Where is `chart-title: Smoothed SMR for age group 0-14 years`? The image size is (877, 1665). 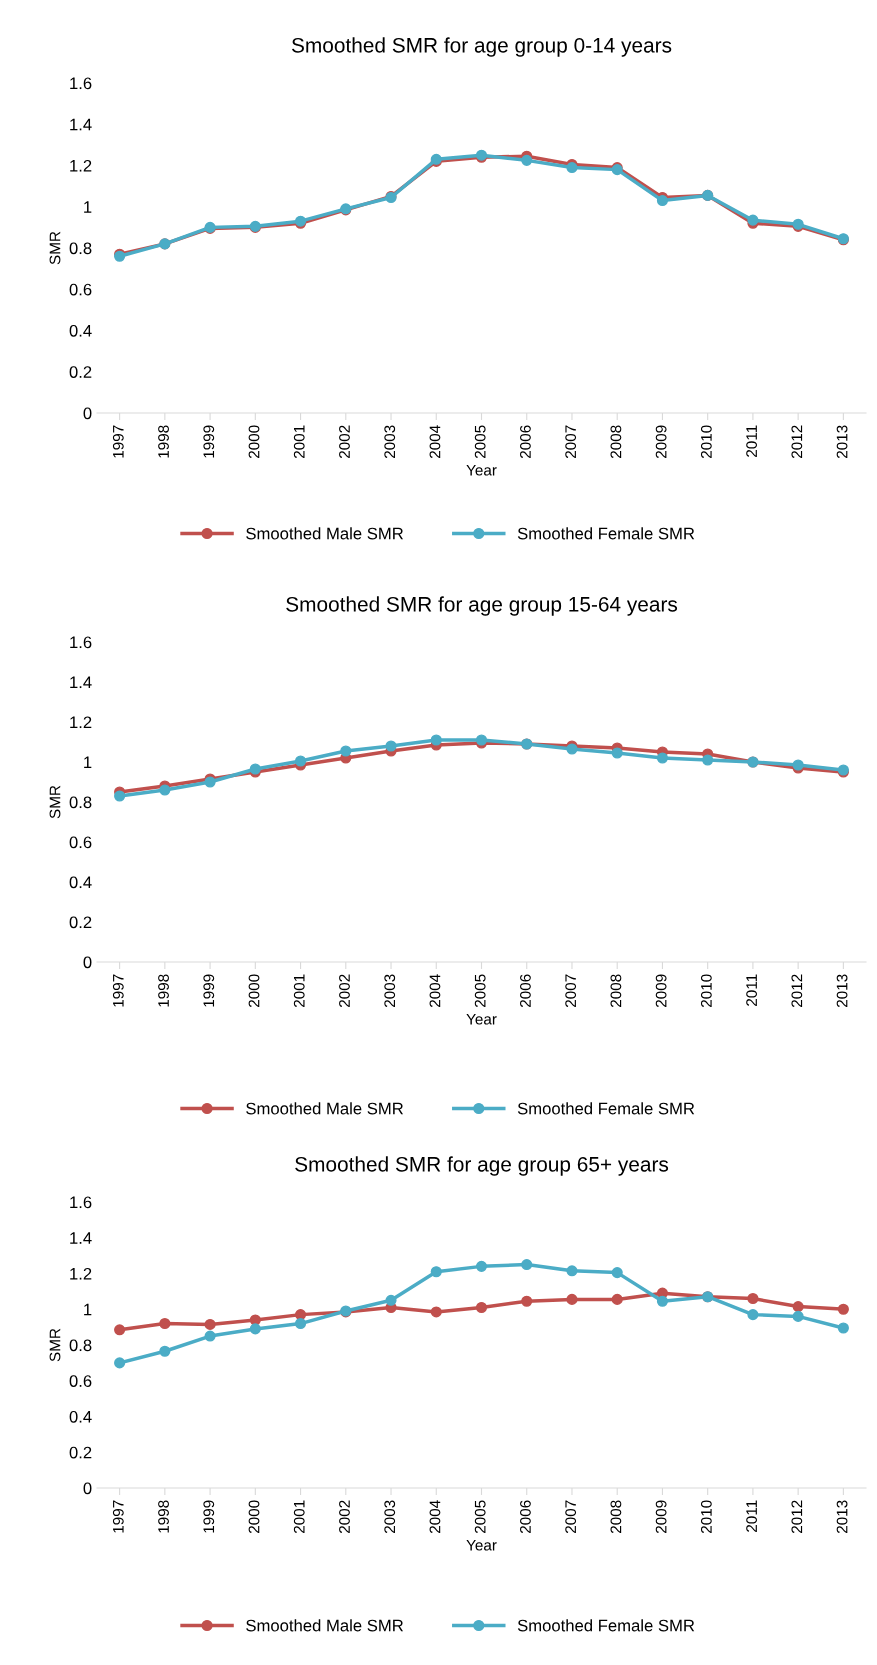
chart-title: Smoothed SMR for age group 0-14 years is located at coordinates (481, 47).